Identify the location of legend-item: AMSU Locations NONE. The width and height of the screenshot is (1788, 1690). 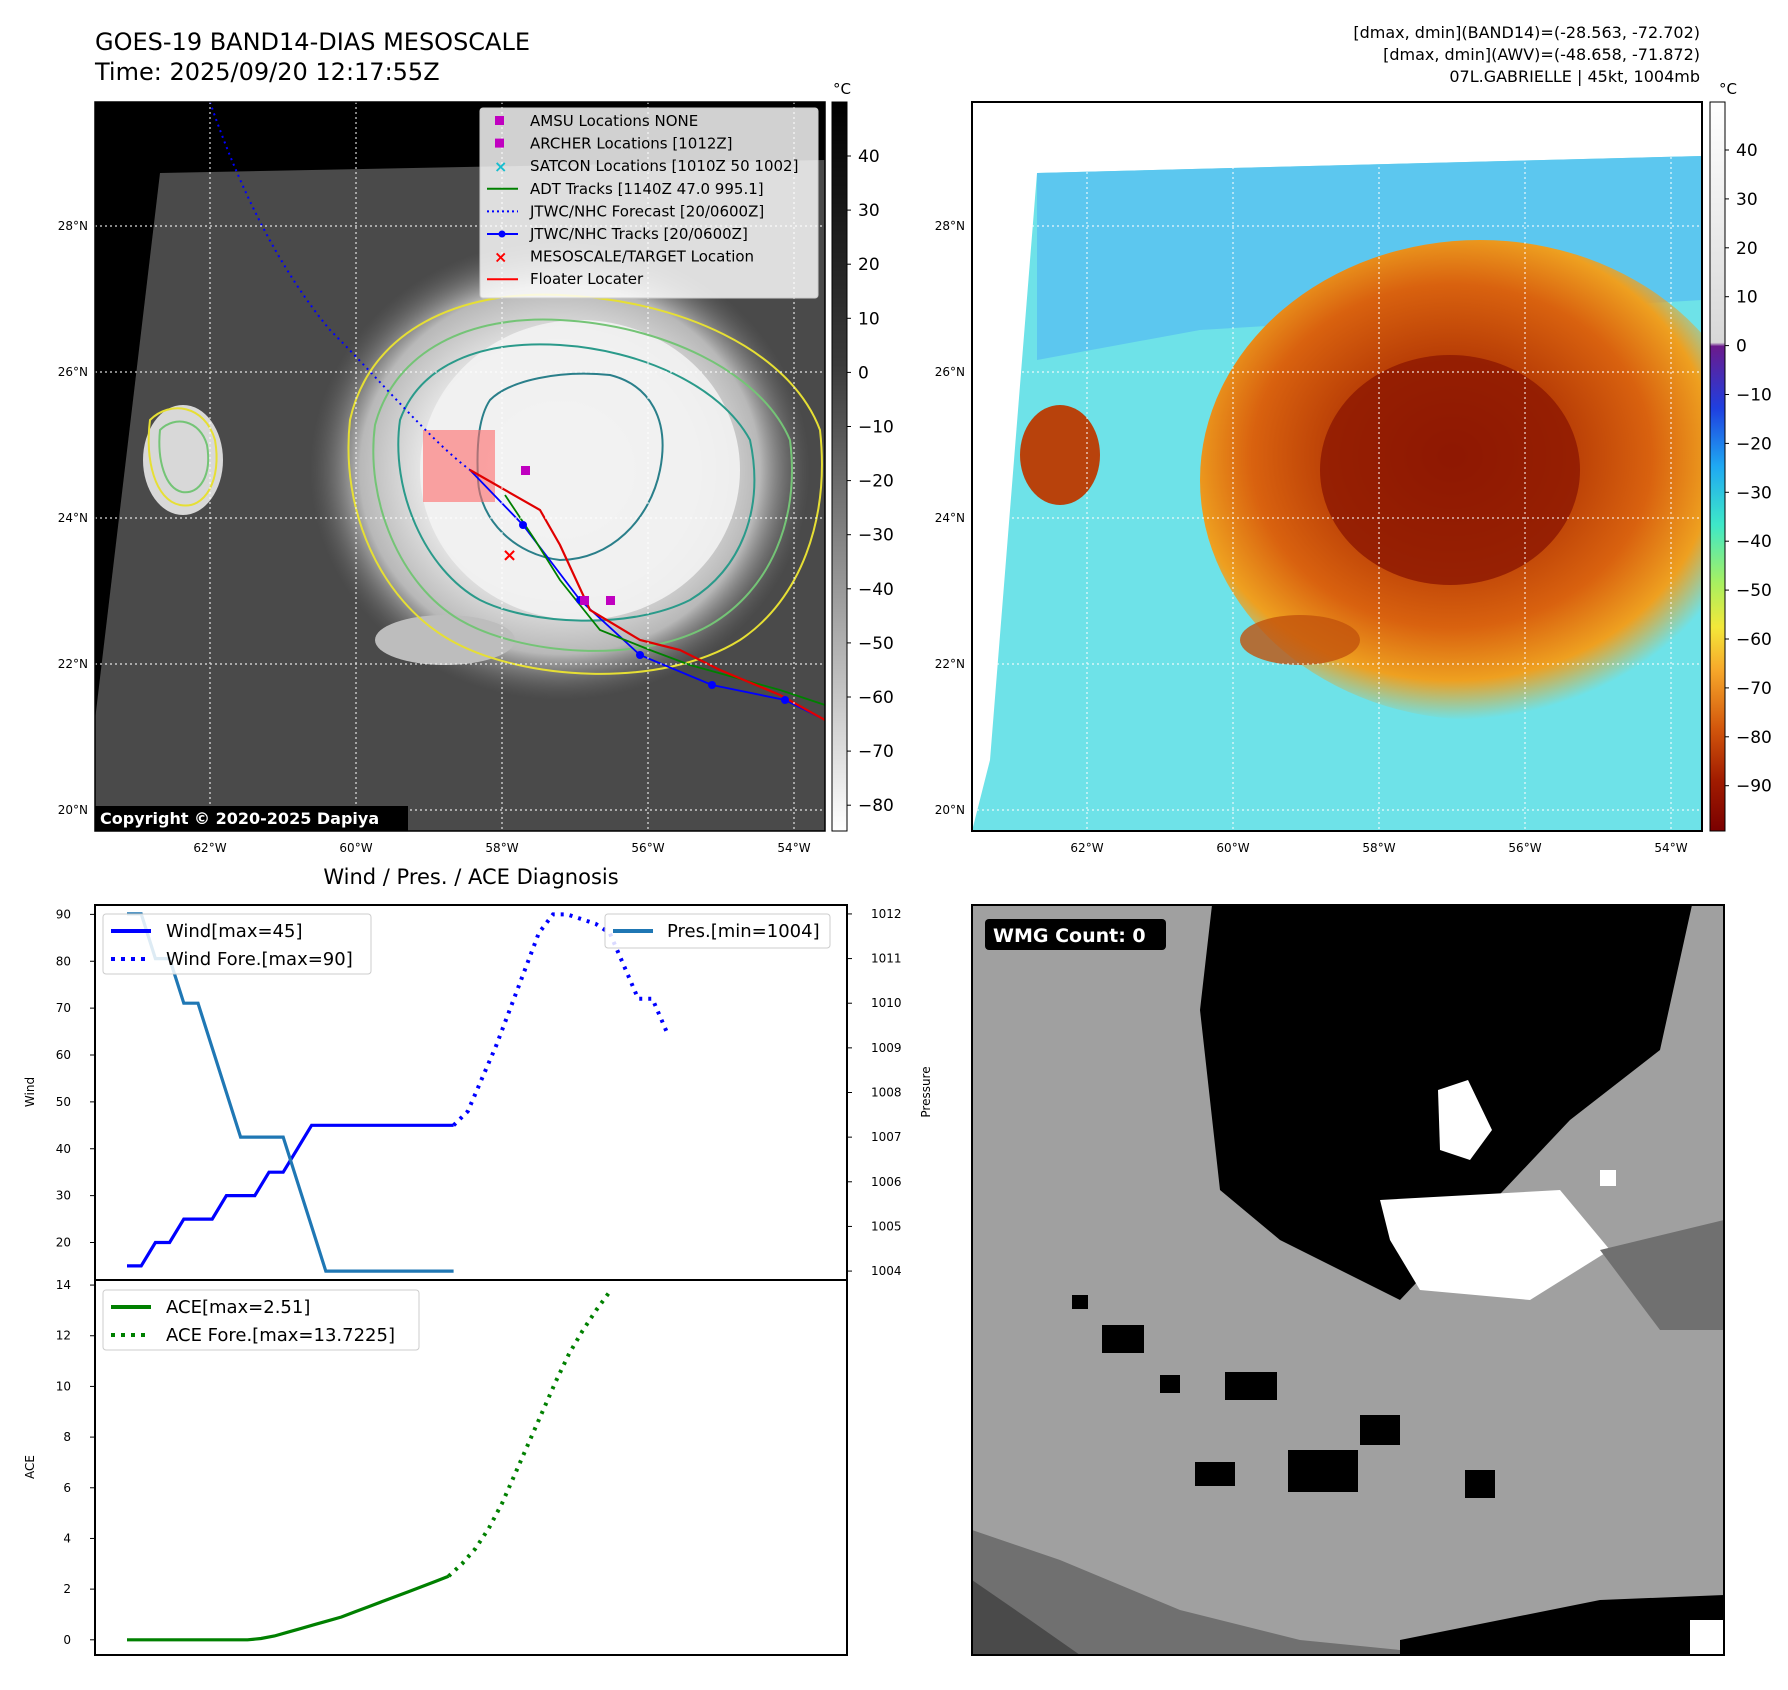
(596, 121).